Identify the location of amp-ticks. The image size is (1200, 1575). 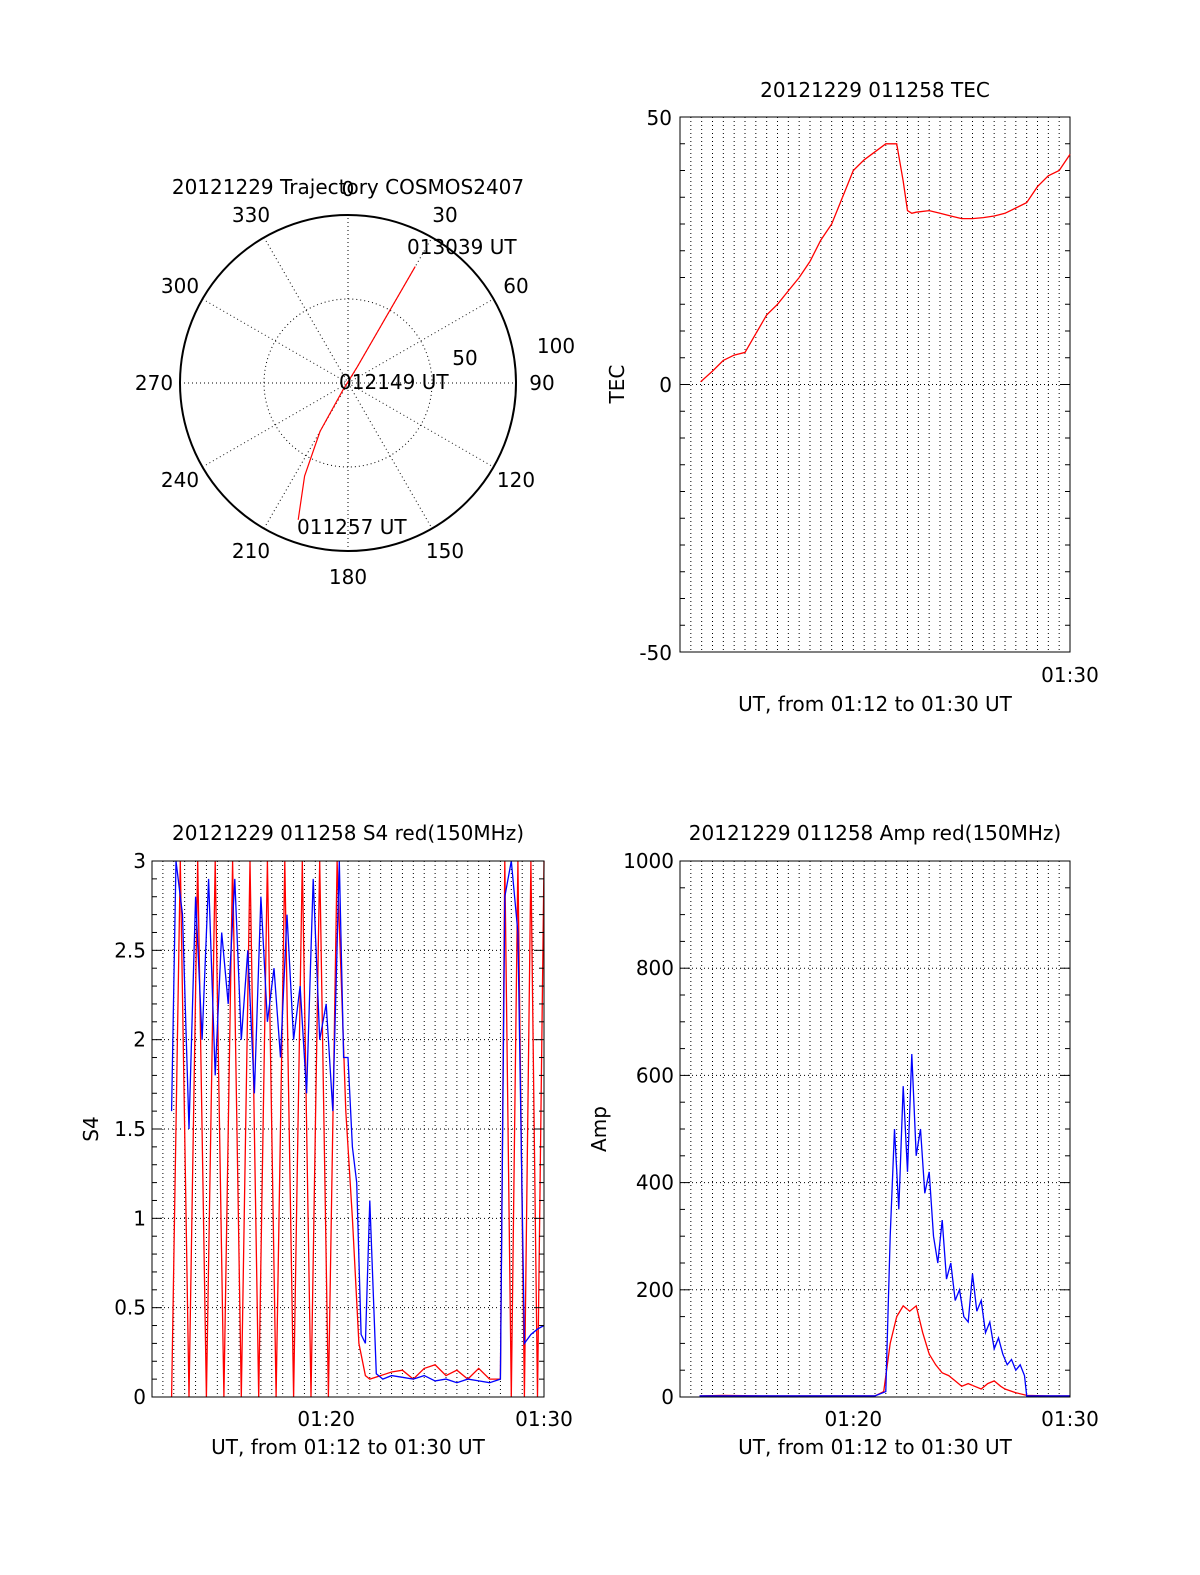
(875, 1129).